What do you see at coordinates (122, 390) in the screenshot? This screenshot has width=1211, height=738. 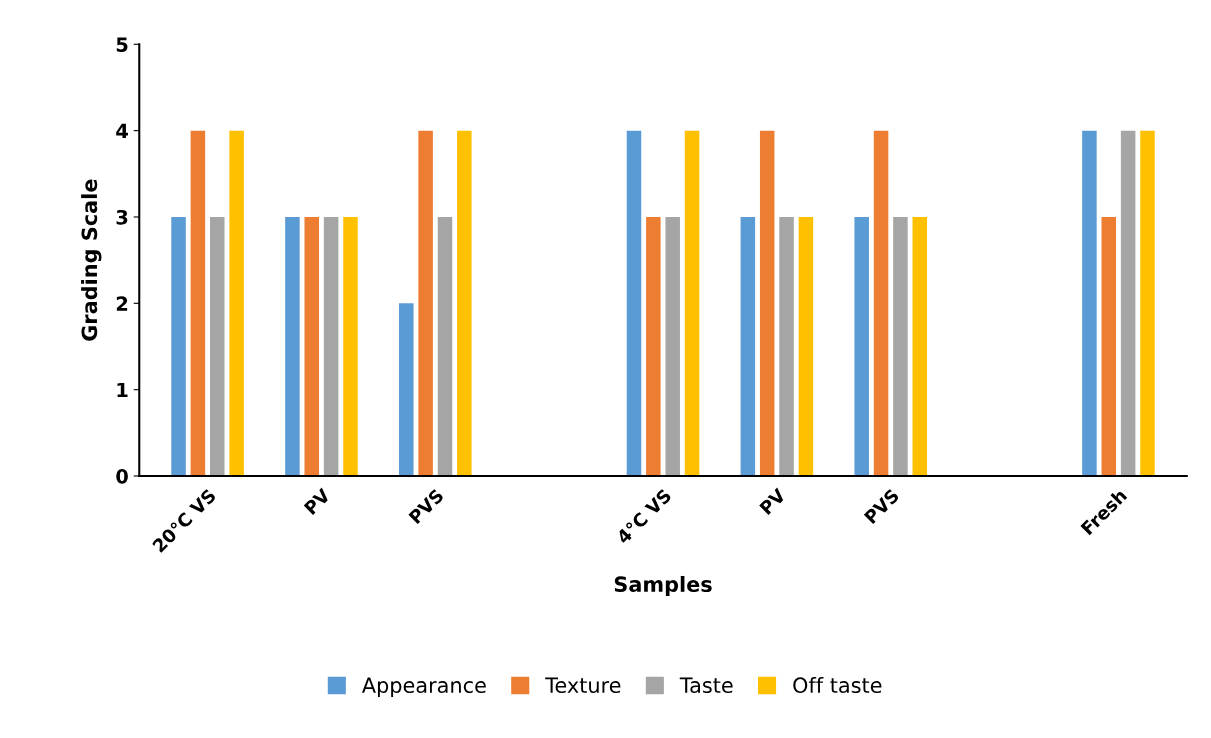 I see `y-tick-label: 1` at bounding box center [122, 390].